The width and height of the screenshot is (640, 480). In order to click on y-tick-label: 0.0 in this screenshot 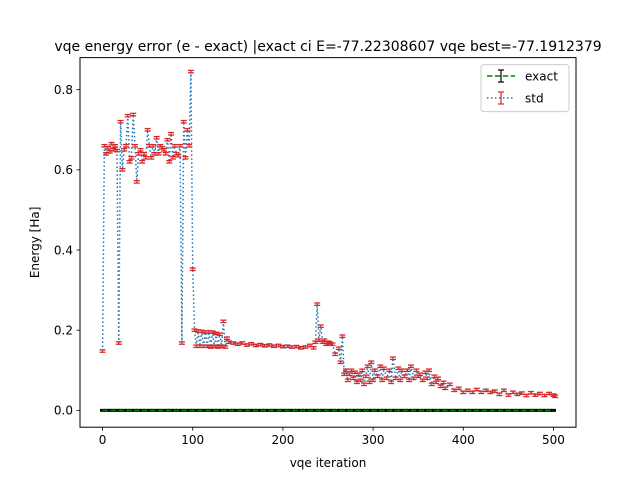, I will do `click(63, 411)`.